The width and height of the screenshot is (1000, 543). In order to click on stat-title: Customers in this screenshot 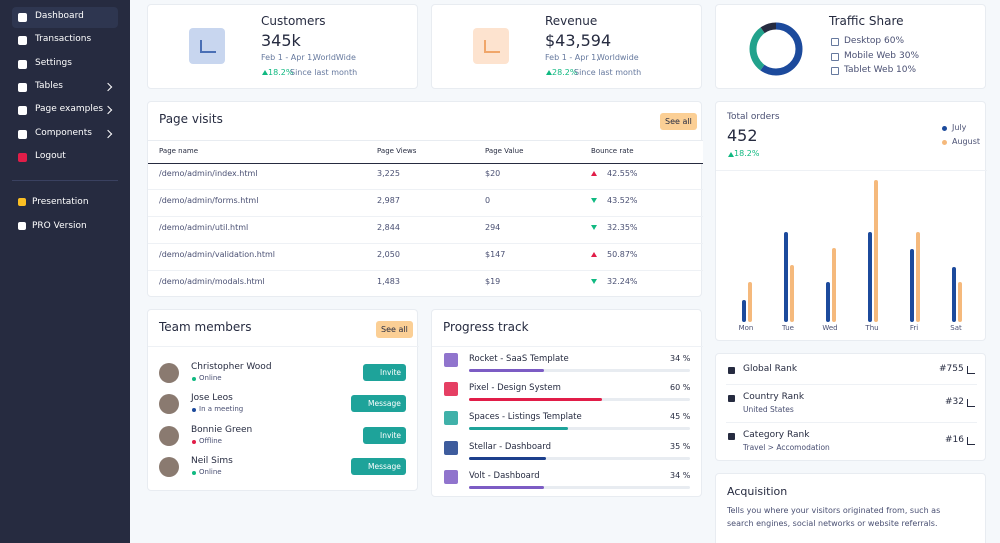, I will do `click(293, 21)`.